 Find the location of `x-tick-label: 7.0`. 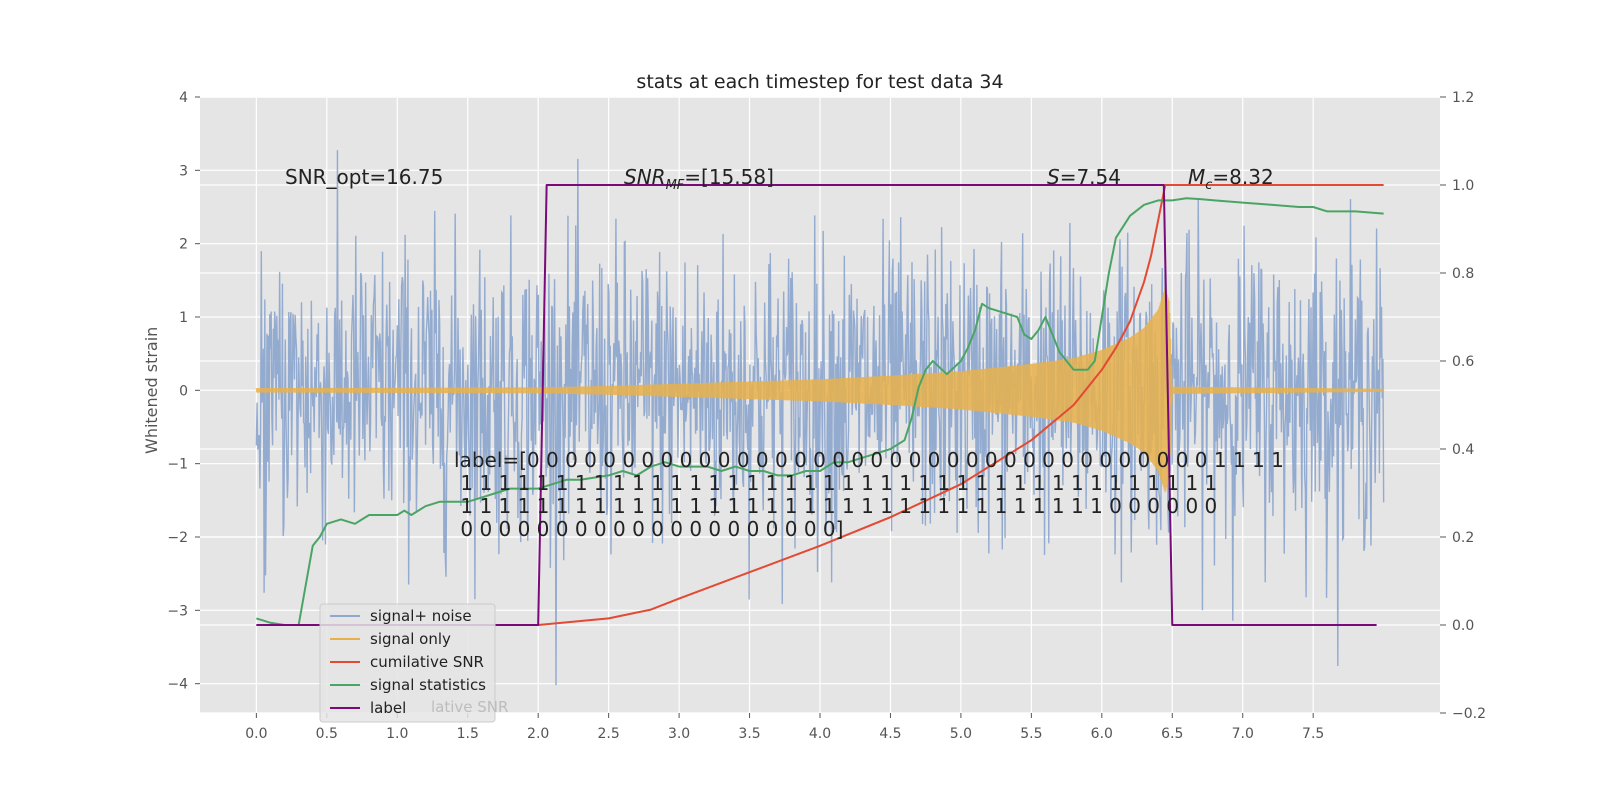

x-tick-label: 7.0 is located at coordinates (1243, 734).